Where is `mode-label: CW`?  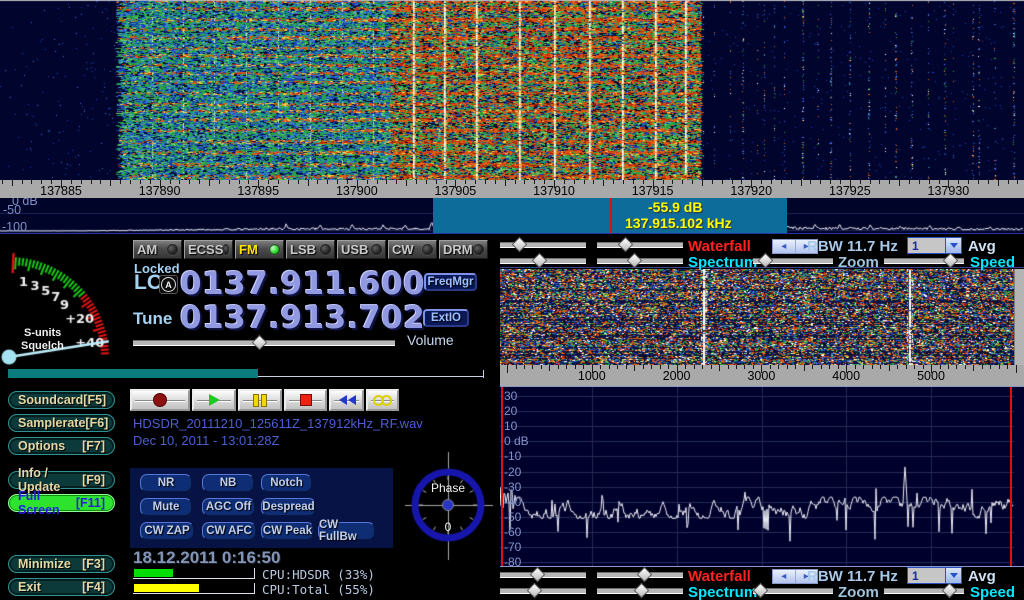
mode-label: CW is located at coordinates (403, 249).